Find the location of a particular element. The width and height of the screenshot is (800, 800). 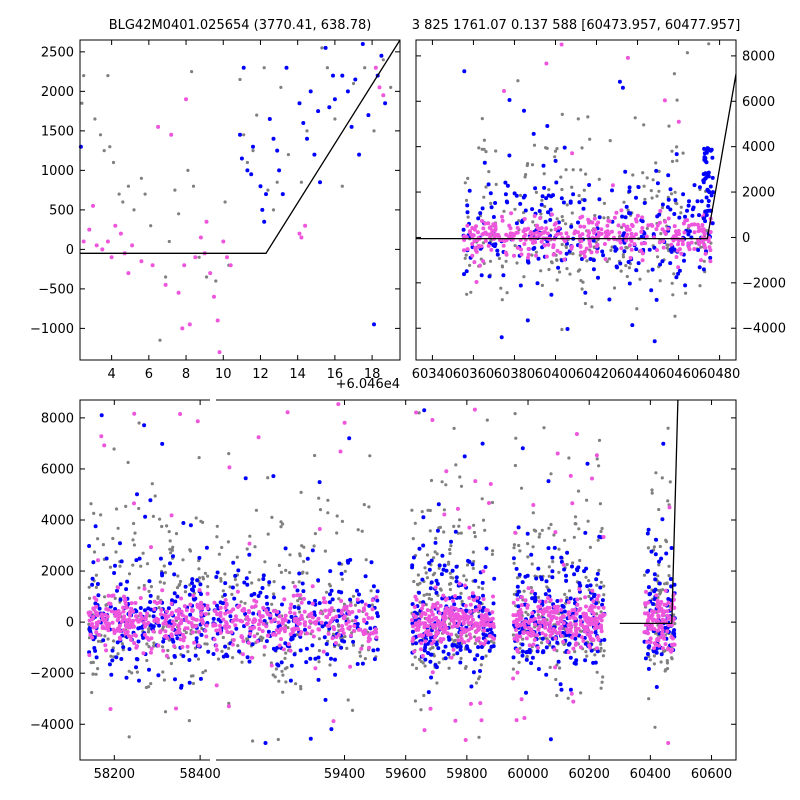

x-tick-label: 60480 is located at coordinates (719, 374).